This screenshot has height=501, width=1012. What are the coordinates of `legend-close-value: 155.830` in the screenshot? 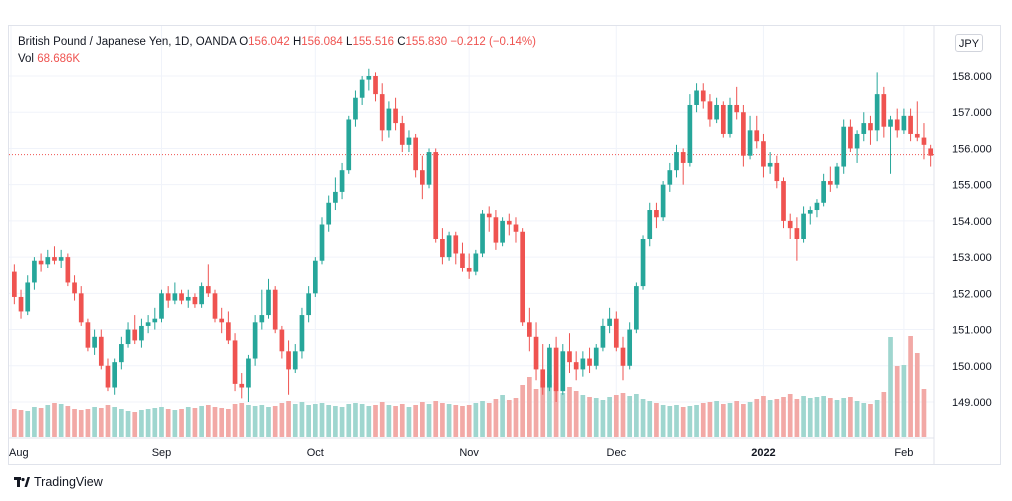 It's located at (426, 42).